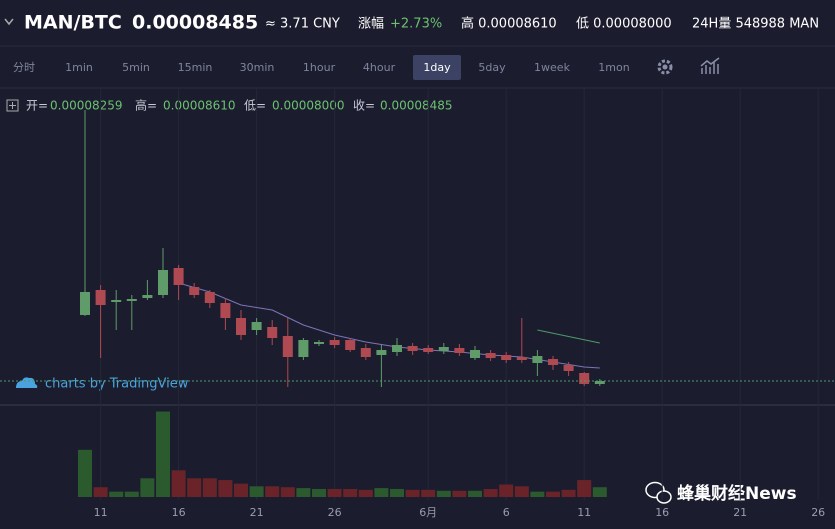 The width and height of the screenshot is (835, 529). I want to click on indicator-icon, so click(710, 65).